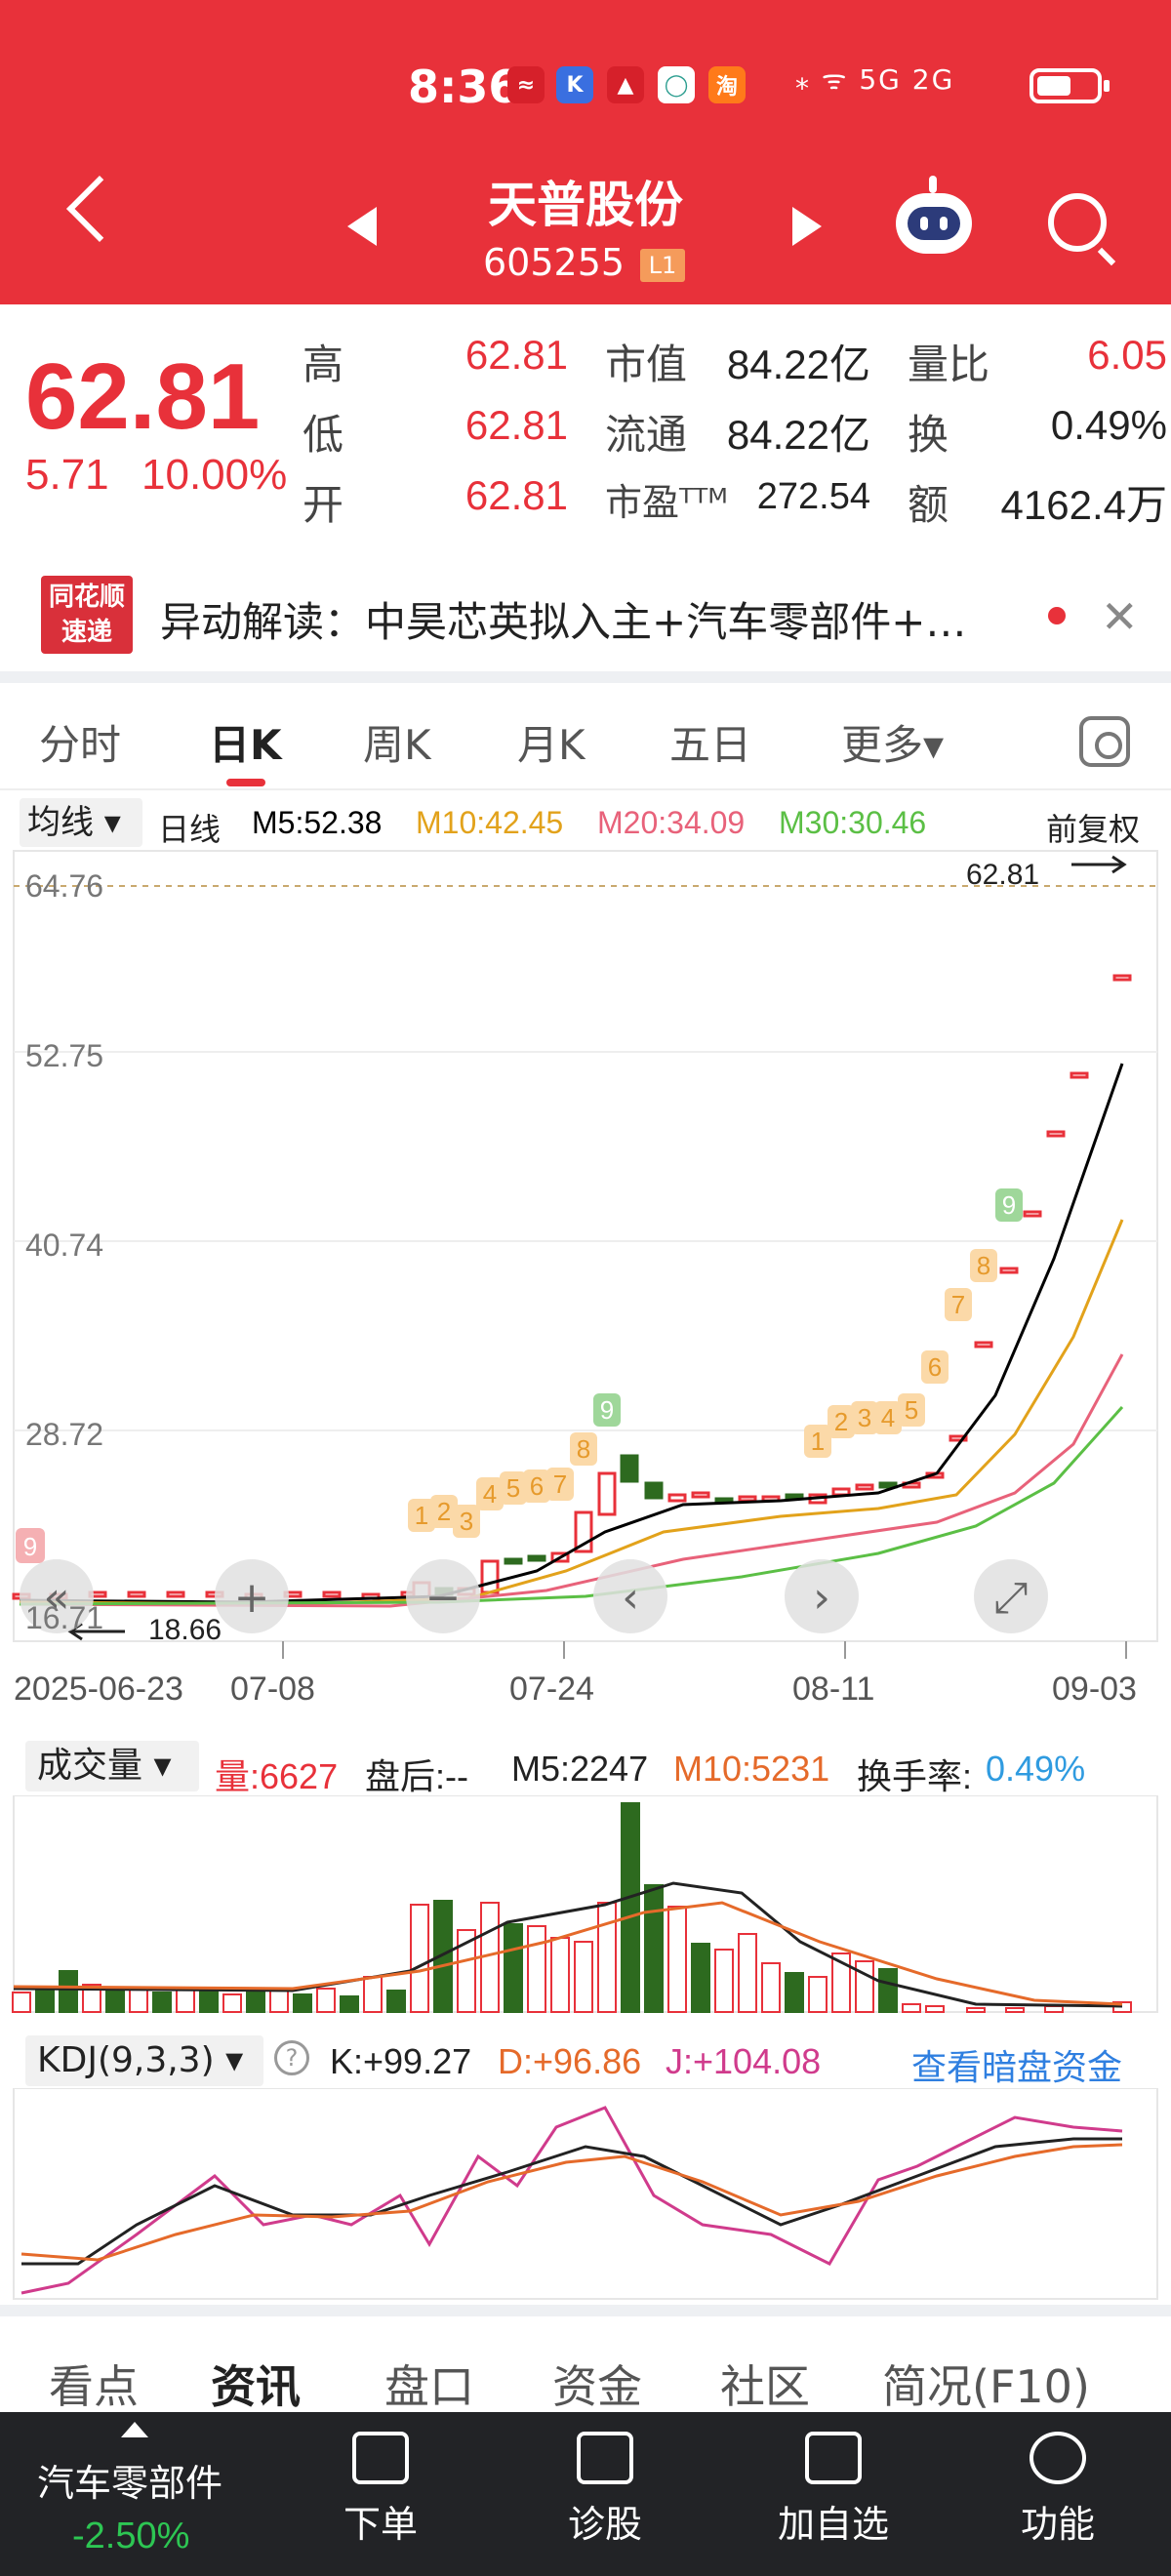 This screenshot has width=1171, height=2576. I want to click on volume-chart, so click(585, 1905).